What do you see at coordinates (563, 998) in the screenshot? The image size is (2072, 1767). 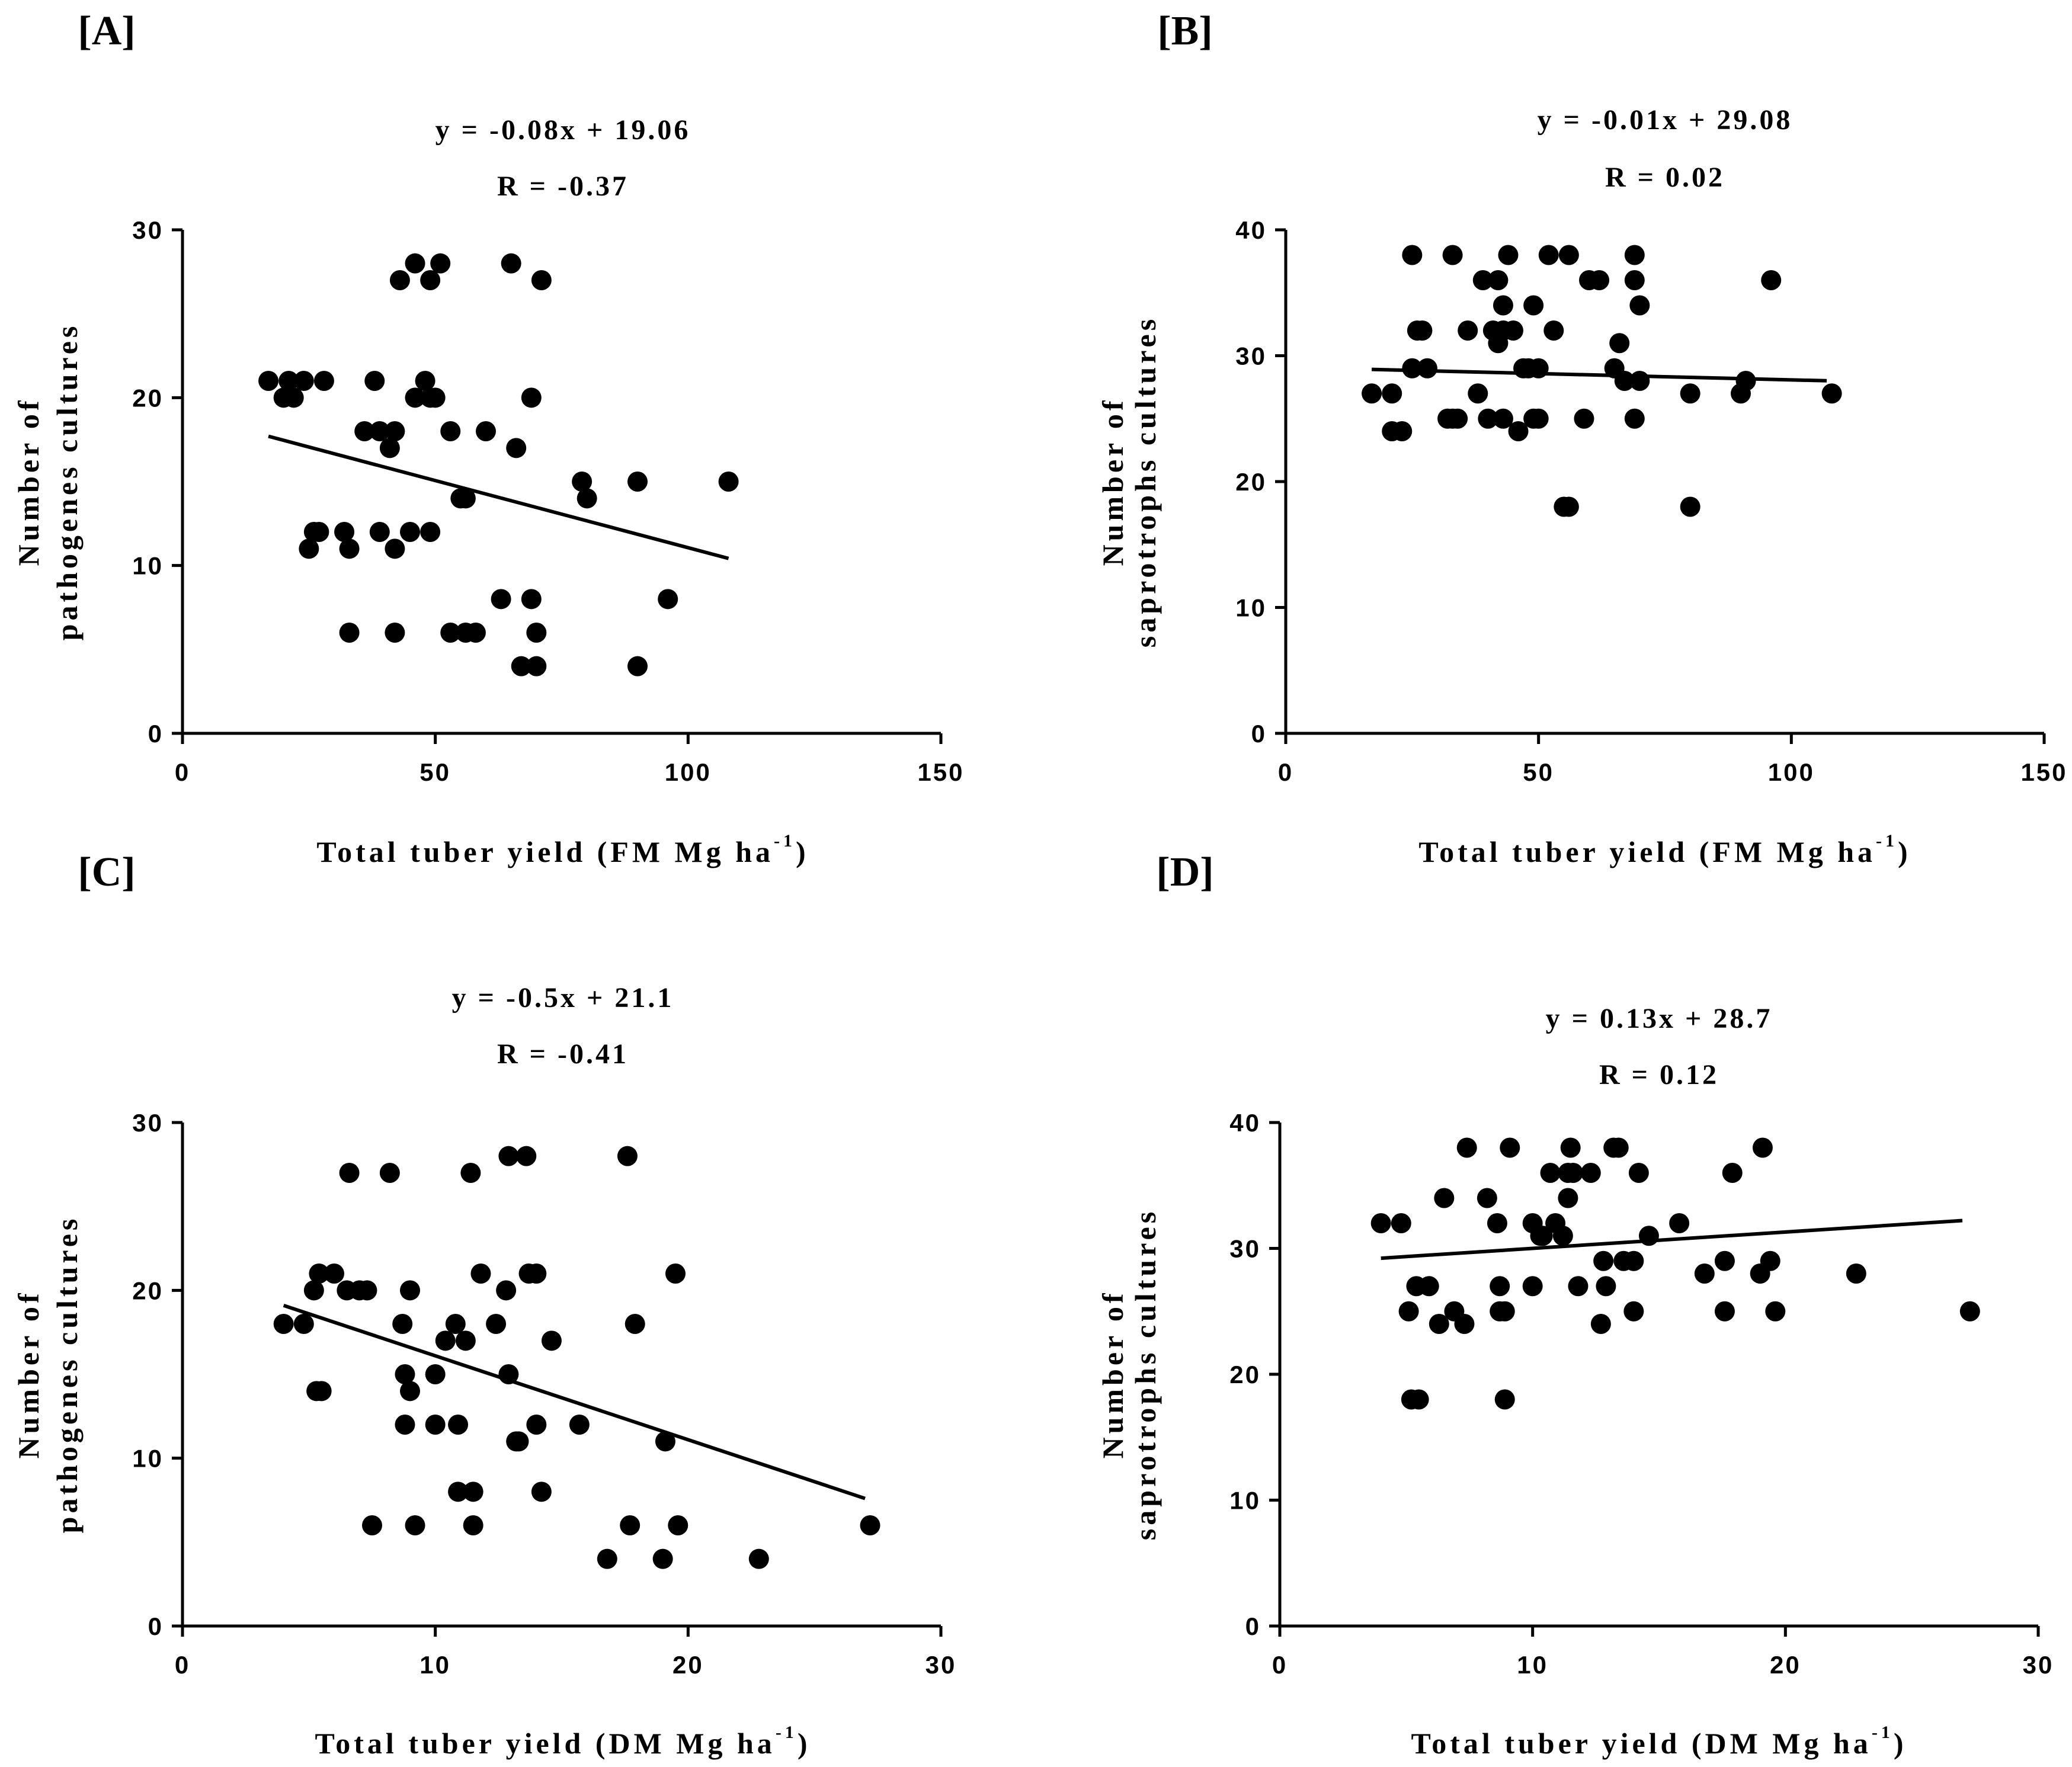 I see `regression-equation: y = -0.5x + 21.1` at bounding box center [563, 998].